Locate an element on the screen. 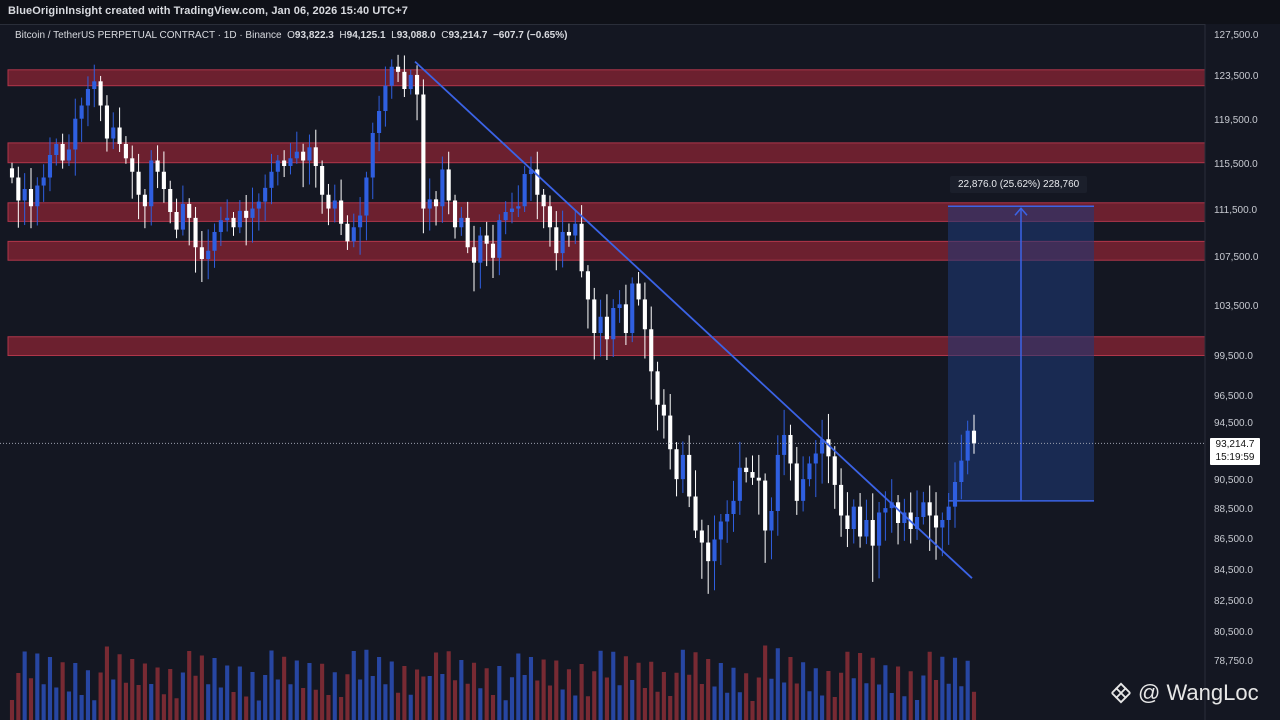  price-tick-label: 78,750.0 is located at coordinates (1233, 661).